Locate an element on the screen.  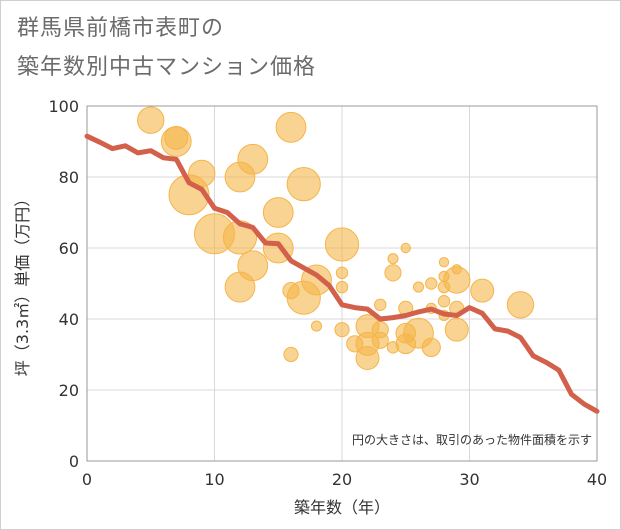
chart-title-line1: 群馬県前橋市表町の is located at coordinates (121, 28).